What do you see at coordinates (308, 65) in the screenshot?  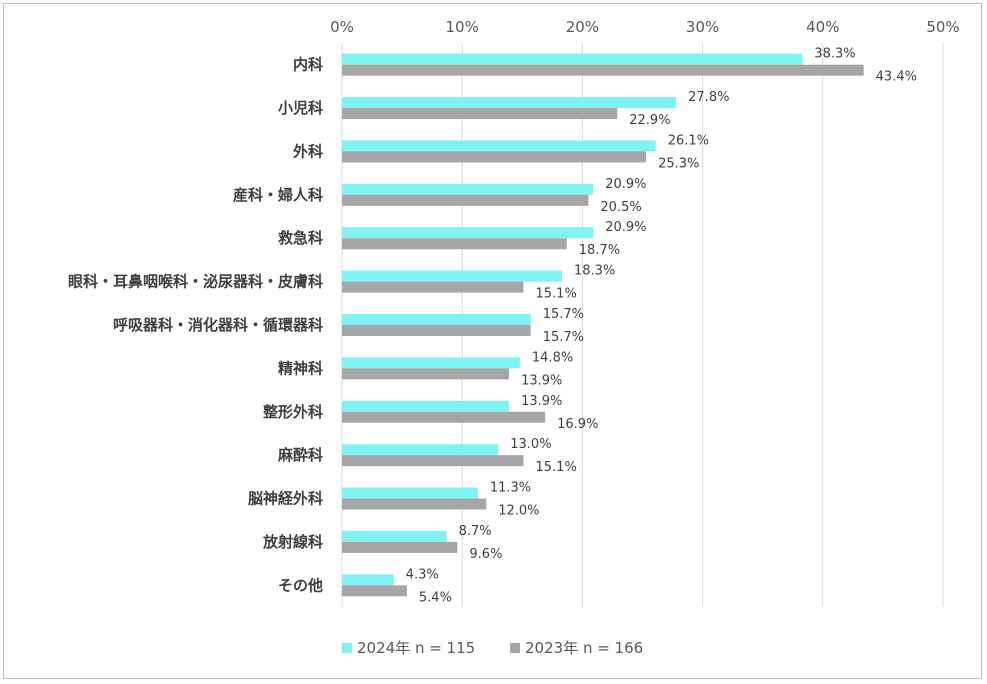 I see `category-label: 内科` at bounding box center [308, 65].